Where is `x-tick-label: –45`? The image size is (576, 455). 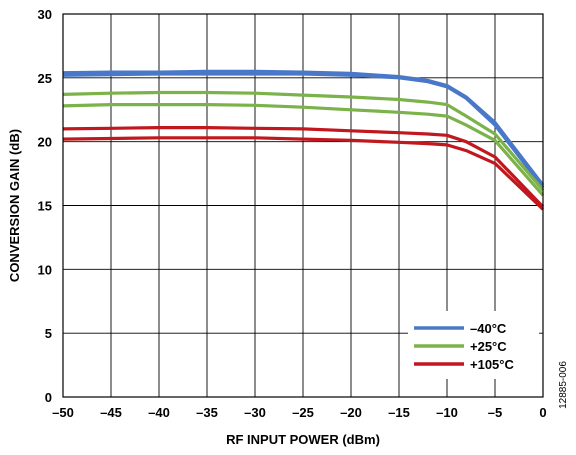
x-tick-label: –45 is located at coordinates (111, 412).